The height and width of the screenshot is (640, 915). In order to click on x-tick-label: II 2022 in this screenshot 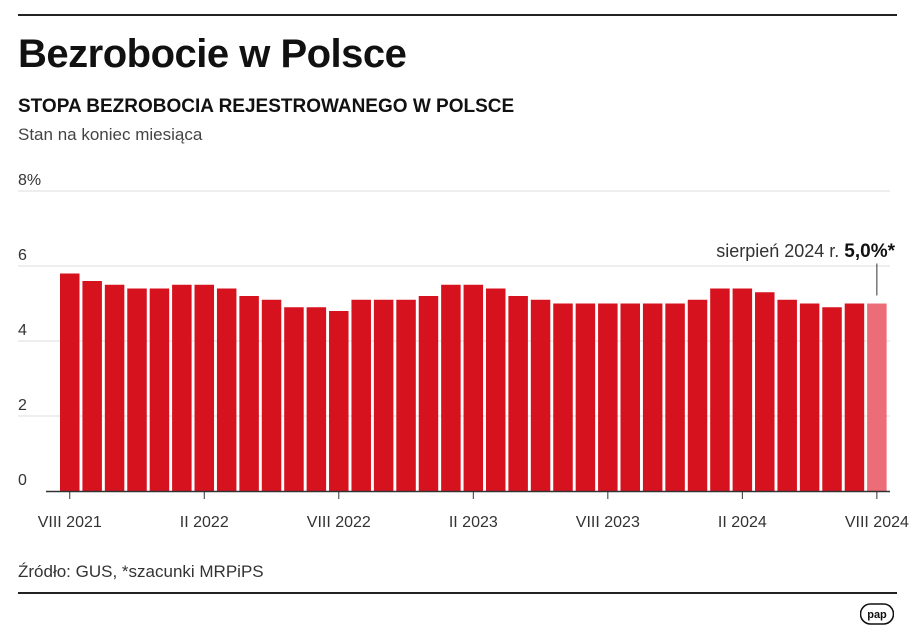, I will do `click(204, 522)`.